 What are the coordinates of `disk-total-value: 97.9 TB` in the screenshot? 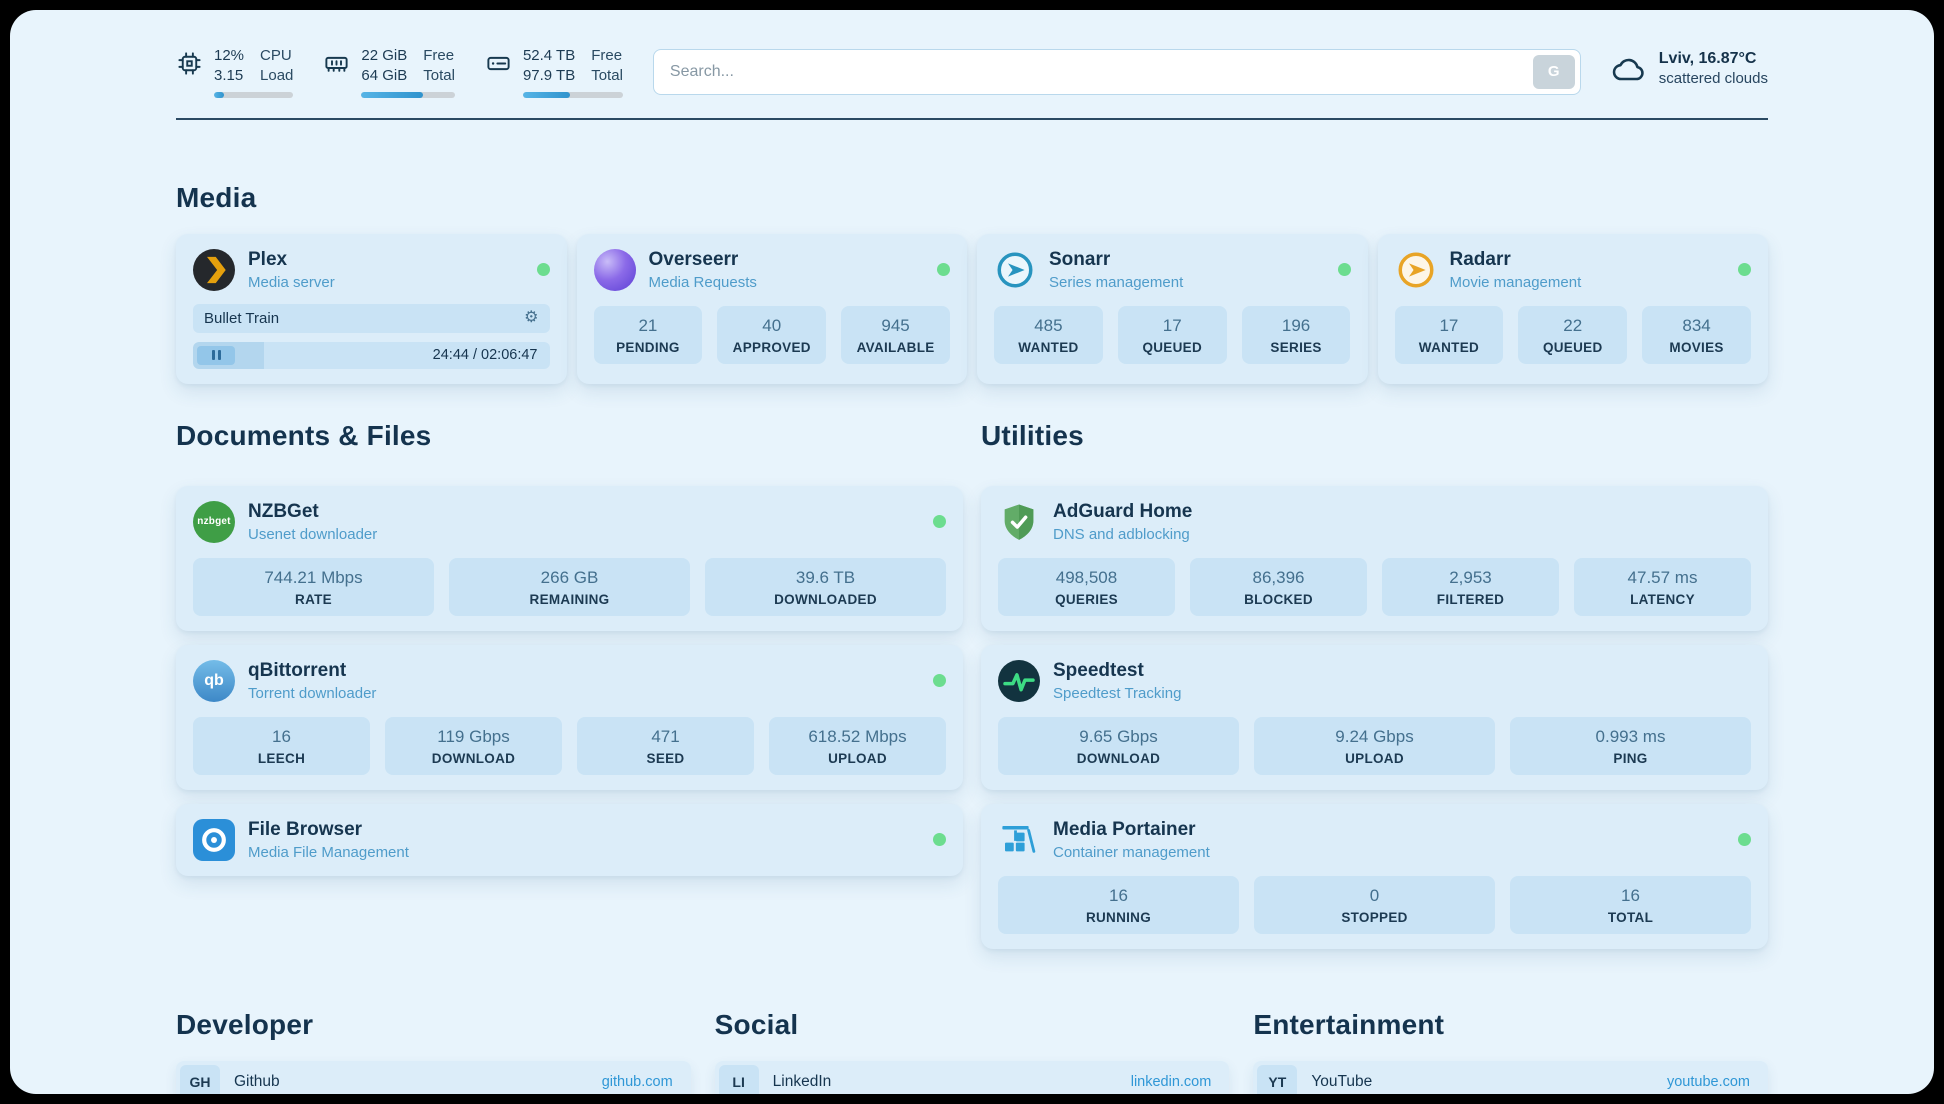 It's located at (549, 75).